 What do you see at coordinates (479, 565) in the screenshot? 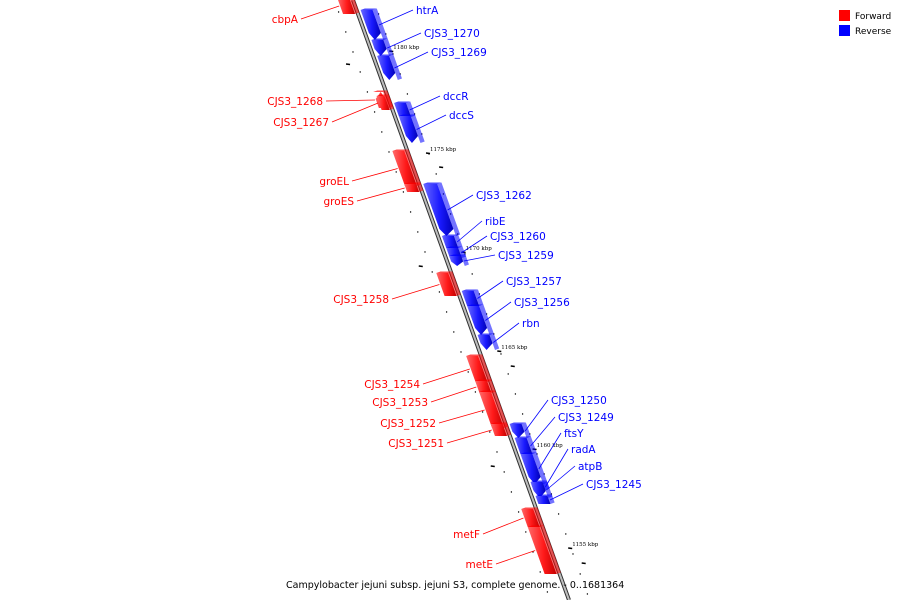
I see `gene-label-mete: metE` at bounding box center [479, 565].